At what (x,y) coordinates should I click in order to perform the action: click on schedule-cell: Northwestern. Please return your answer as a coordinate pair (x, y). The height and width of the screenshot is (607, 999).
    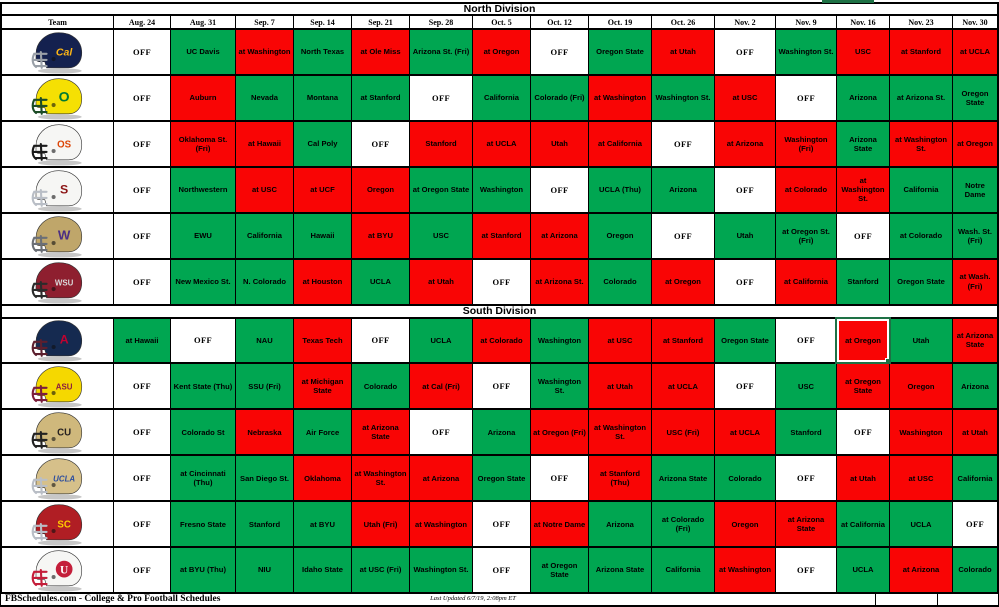
    Looking at the image, I should click on (203, 189).